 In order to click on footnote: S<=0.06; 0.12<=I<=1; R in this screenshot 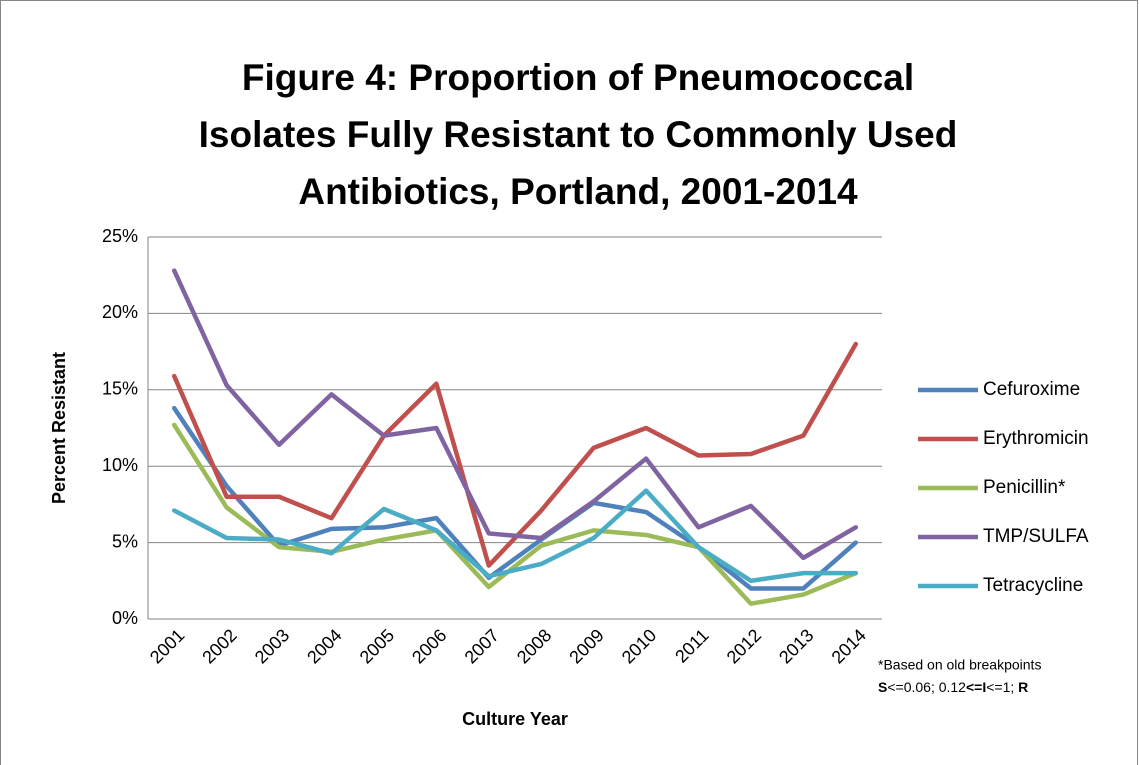, I will do `click(953, 687)`.